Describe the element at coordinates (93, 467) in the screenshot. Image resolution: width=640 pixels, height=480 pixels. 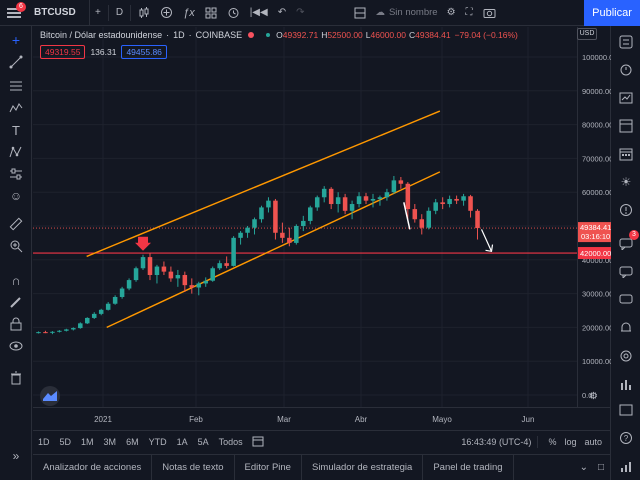
I see `panel-tab: Analizador de acciones` at that location.